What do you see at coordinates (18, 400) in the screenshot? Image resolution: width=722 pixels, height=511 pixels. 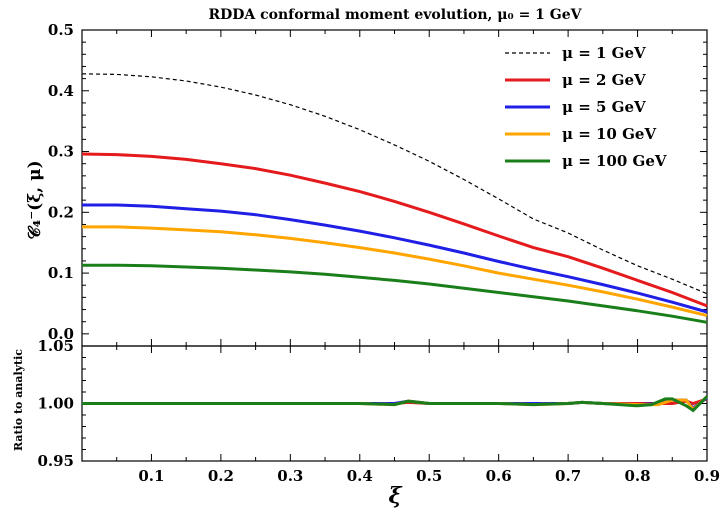 I see `bottom-y-axis-label: Ratio to analytic` at bounding box center [18, 400].